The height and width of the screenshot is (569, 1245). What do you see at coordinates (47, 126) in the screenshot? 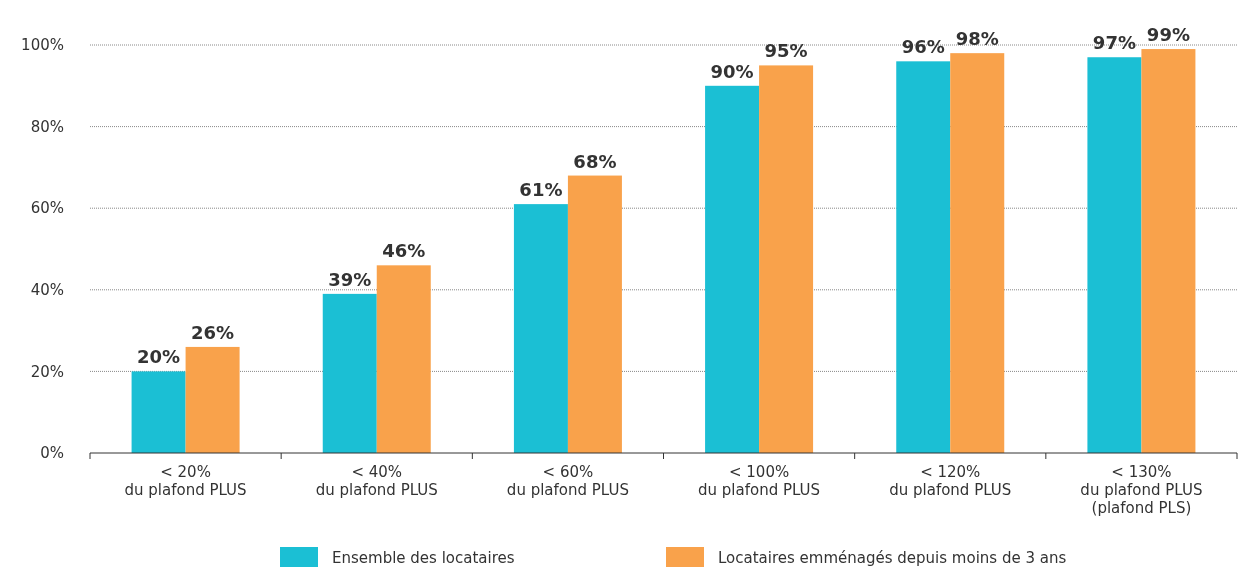
I see `y-tick-label: 80%` at bounding box center [47, 126].